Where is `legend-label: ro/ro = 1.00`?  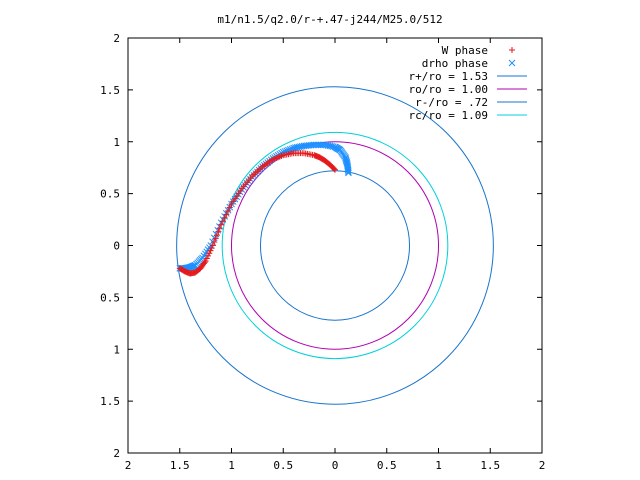 legend-label: ro/ro = 1.00 is located at coordinates (448, 89).